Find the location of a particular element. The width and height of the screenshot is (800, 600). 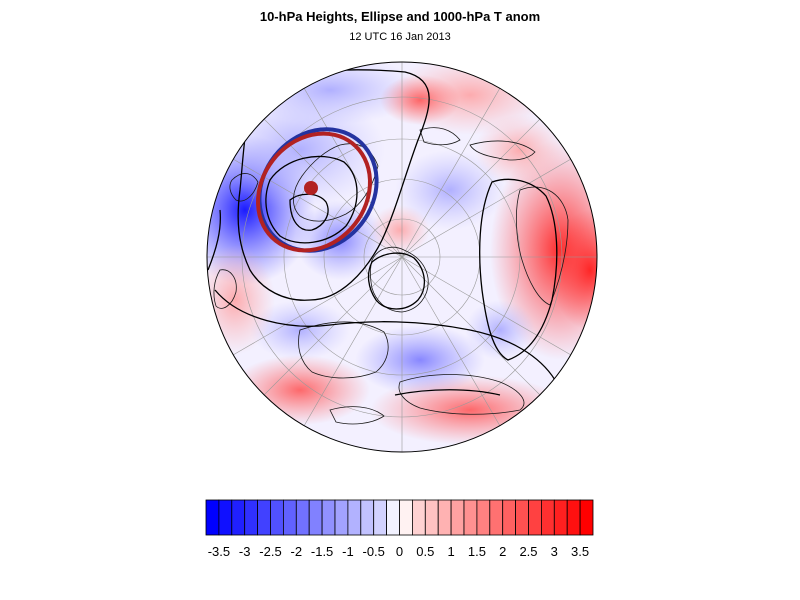

colorbar-tick-label: 1 is located at coordinates (450, 551).